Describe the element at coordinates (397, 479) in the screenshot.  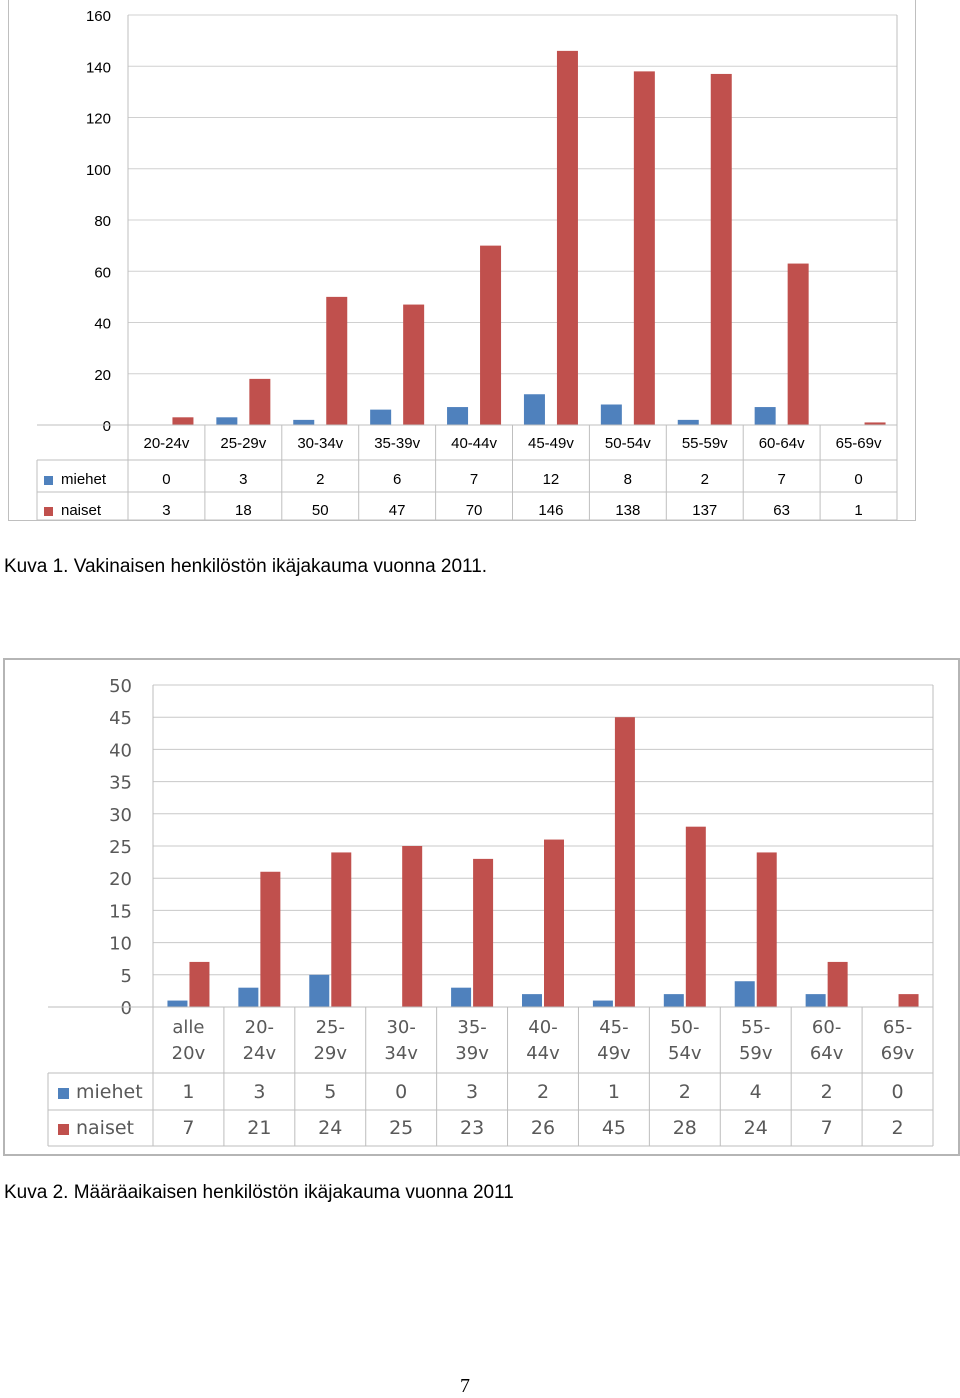
I see `undefined-data-label-miehet: 6` at that location.